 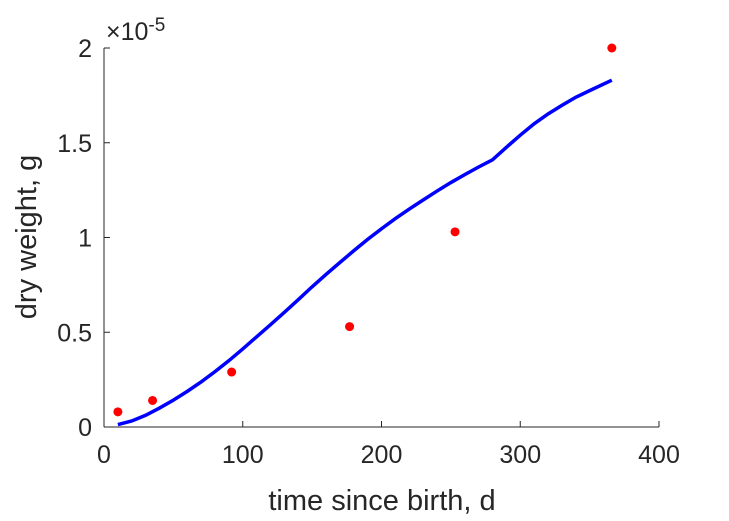 I want to click on y-tick-label: 0.5, so click(x=74, y=333).